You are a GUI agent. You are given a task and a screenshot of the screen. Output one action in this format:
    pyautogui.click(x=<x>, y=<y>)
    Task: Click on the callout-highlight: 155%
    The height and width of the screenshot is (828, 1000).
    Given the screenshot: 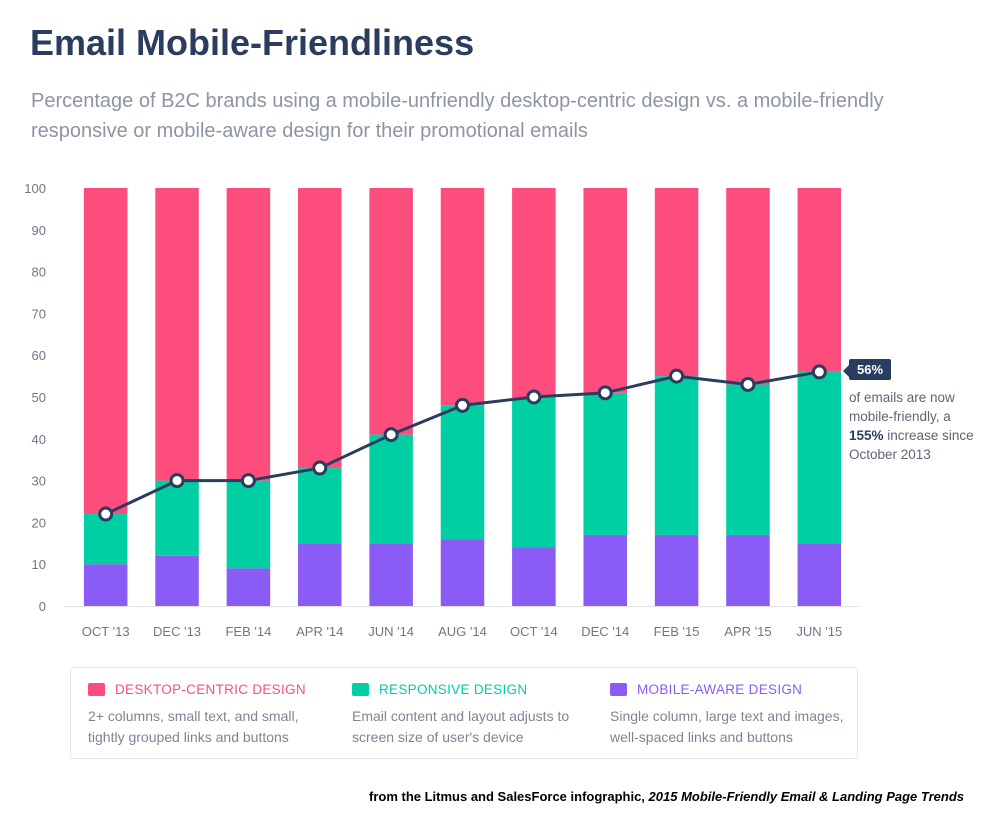 What is the action you would take?
    pyautogui.click(x=866, y=435)
    